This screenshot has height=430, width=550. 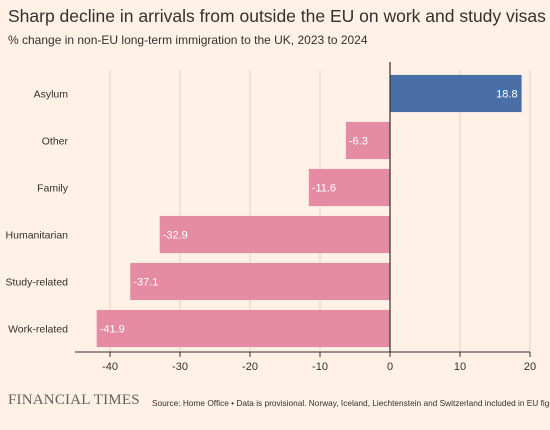 What do you see at coordinates (324, 189) in the screenshot?
I see `value-label: -11.6` at bounding box center [324, 189].